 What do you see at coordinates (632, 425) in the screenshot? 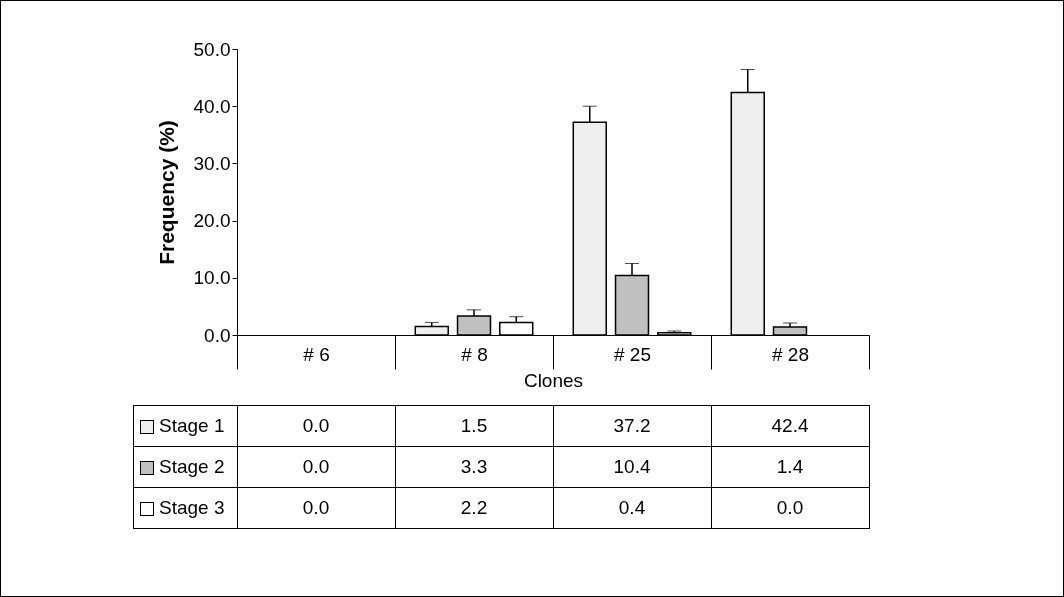
I see `data-label: 37.2` at bounding box center [632, 425].